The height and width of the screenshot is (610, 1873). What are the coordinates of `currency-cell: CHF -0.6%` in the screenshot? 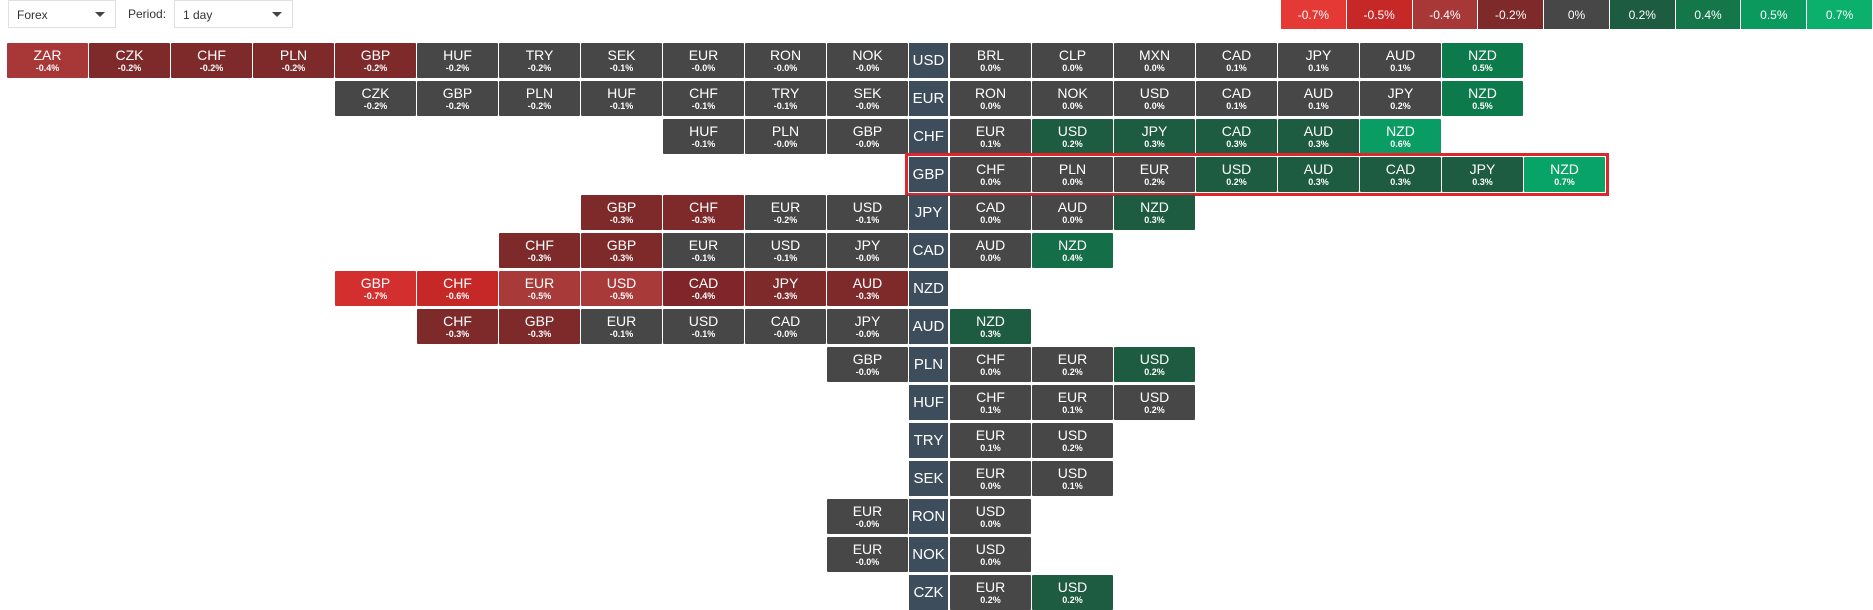 It's located at (457, 288).